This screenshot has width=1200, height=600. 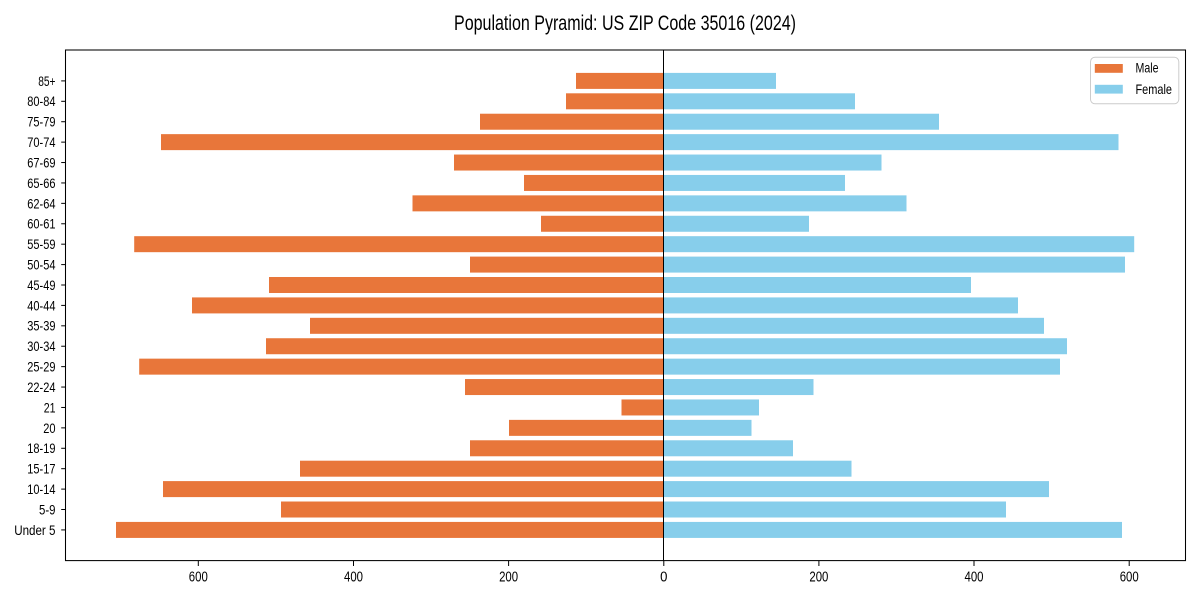 What do you see at coordinates (41, 388) in the screenshot?
I see `svg-text: 22-24` at bounding box center [41, 388].